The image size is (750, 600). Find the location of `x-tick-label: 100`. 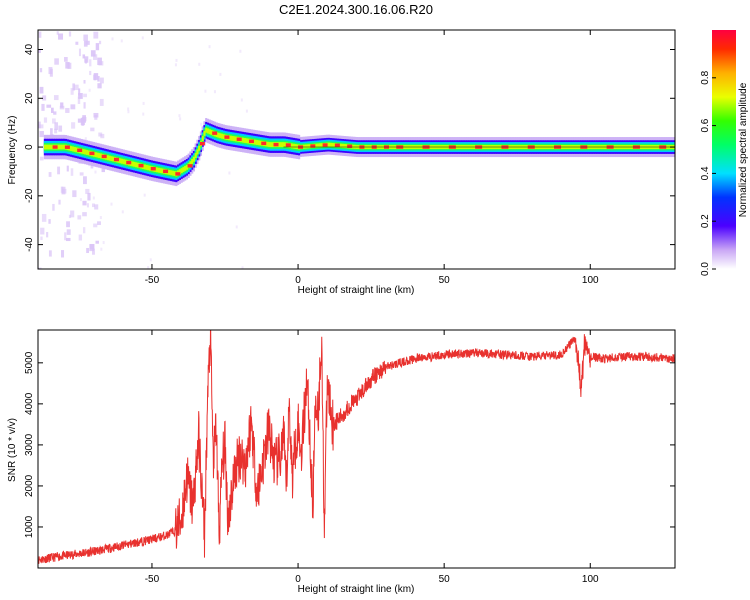

x-tick-label: 100 is located at coordinates (590, 579).